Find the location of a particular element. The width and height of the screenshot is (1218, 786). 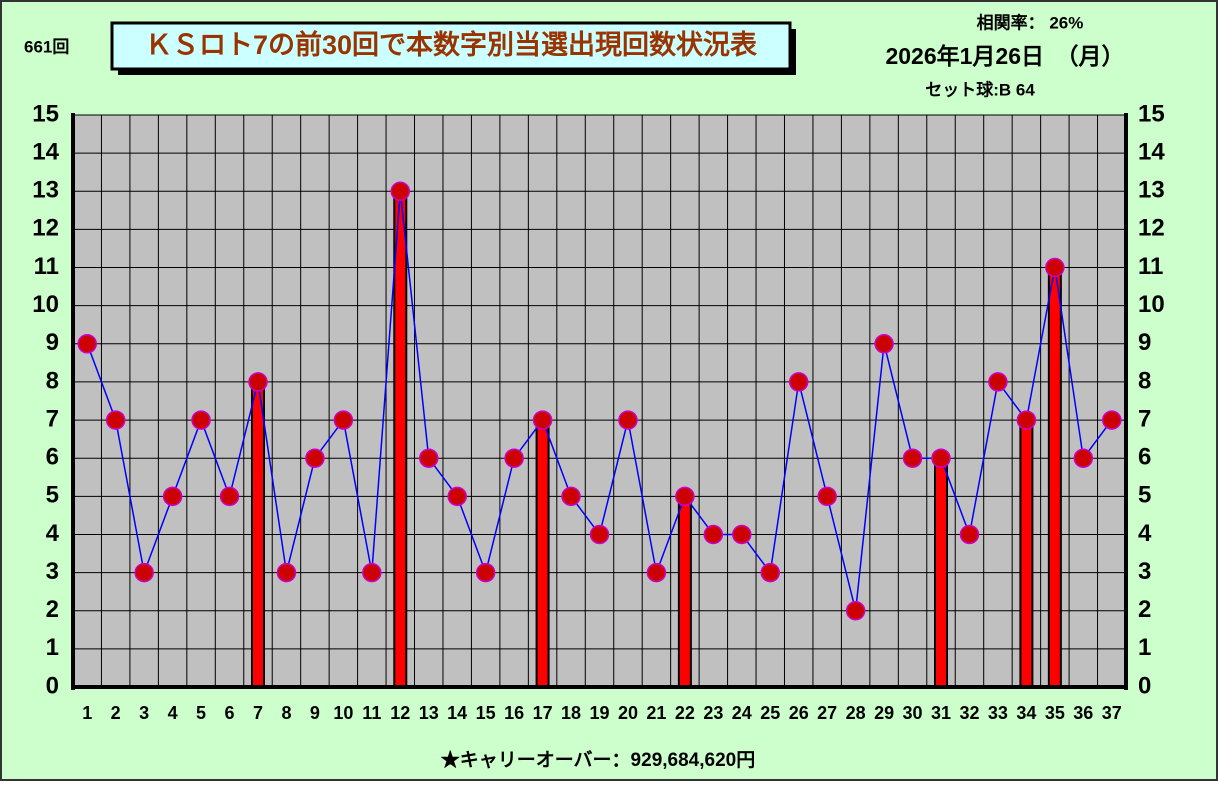

x-tick-label: 25 is located at coordinates (770, 713).